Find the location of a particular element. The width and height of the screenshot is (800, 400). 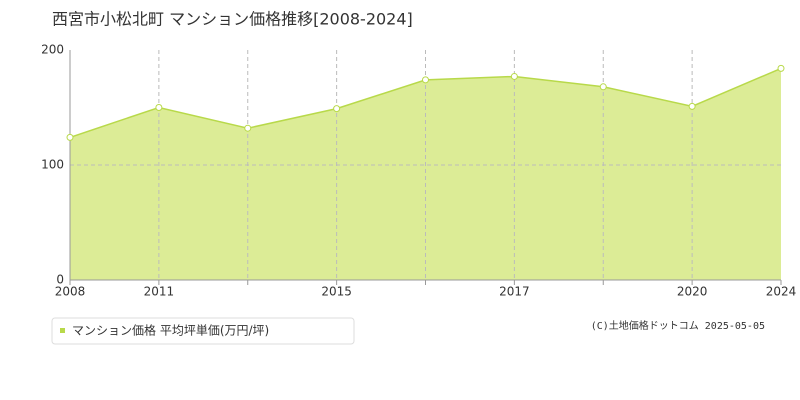

legend-box is located at coordinates (203, 331).